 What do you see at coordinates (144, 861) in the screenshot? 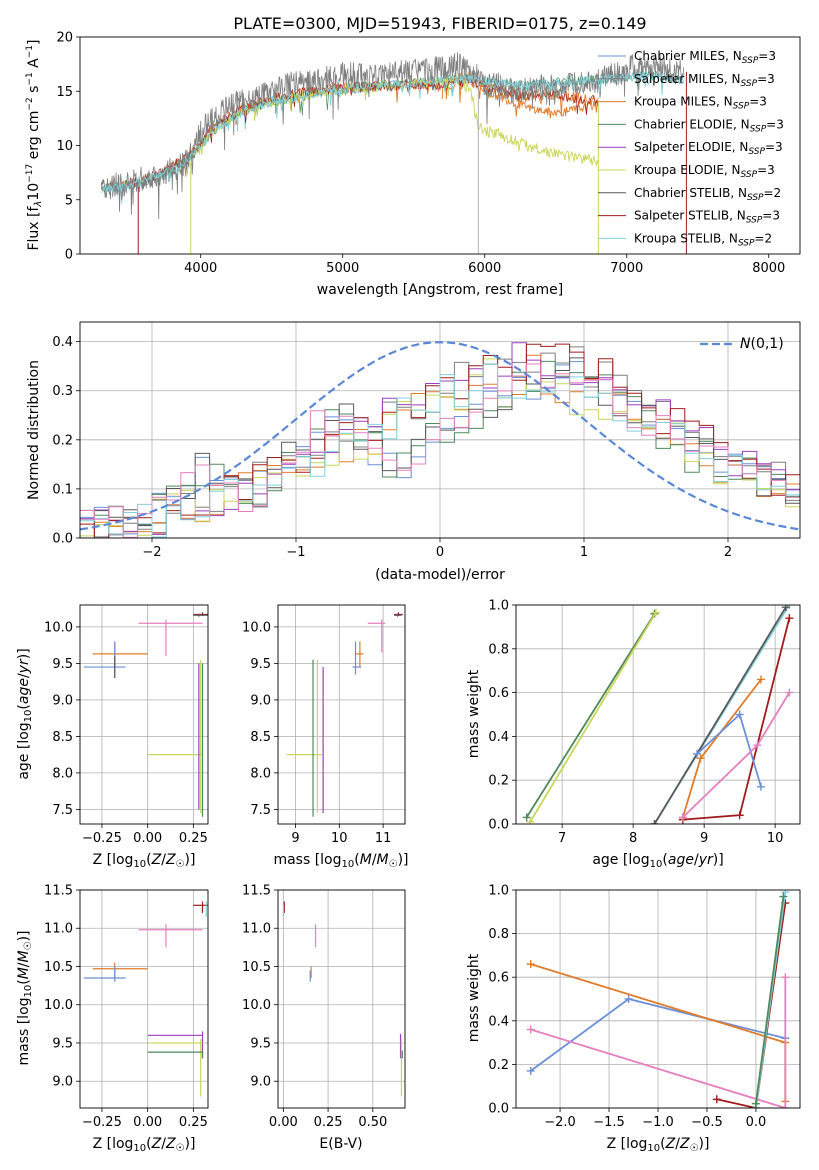
I see `age-z-x-label: Z [log10(Z/Z☉)]` at bounding box center [144, 861].